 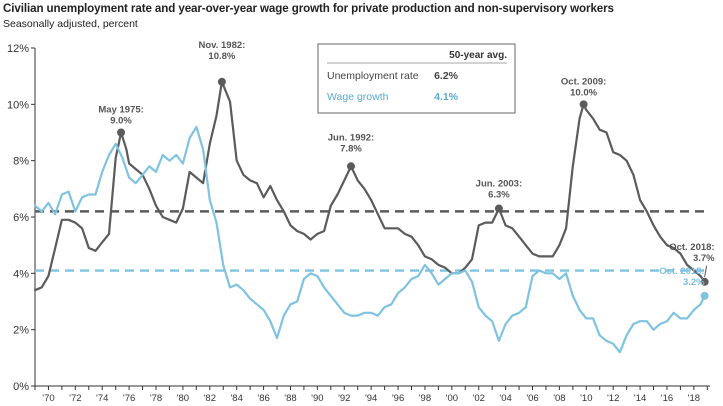 What do you see at coordinates (102, 398) in the screenshot?
I see `x-tick-label: '74` at bounding box center [102, 398].